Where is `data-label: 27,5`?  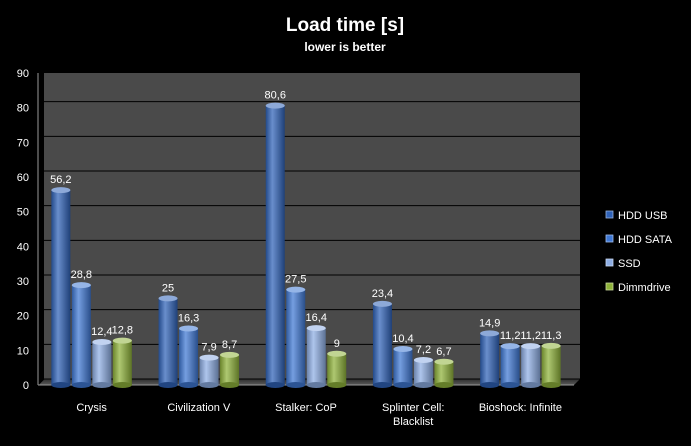
data-label: 27,5 is located at coordinates (295, 280).